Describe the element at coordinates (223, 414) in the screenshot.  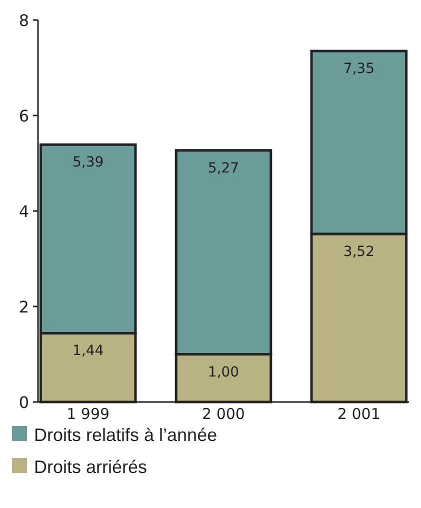
I see `x-tick-label: 2 000` at that location.